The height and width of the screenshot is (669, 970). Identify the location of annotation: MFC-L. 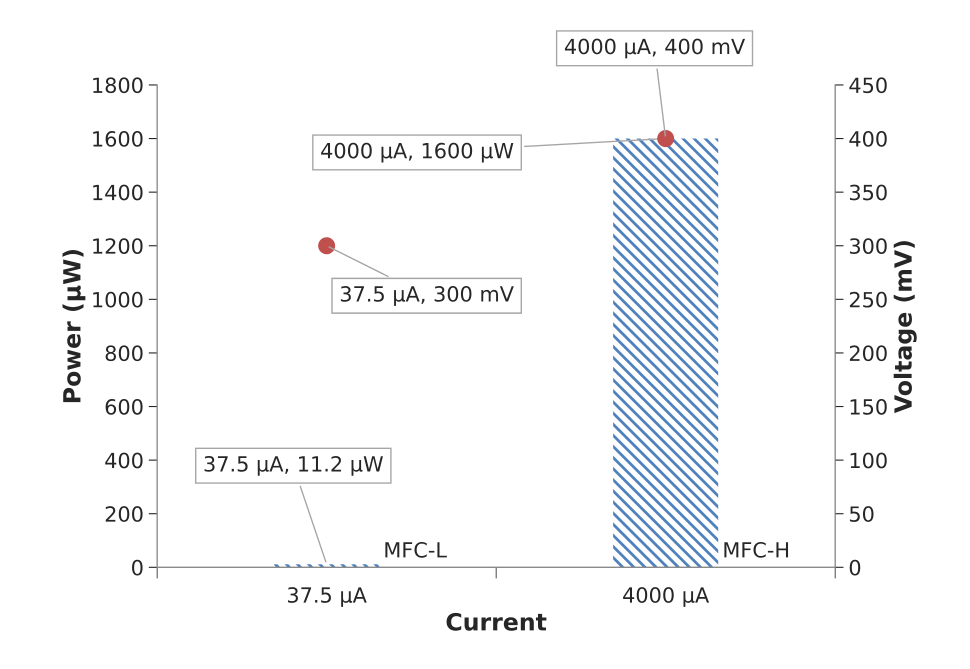
(416, 550).